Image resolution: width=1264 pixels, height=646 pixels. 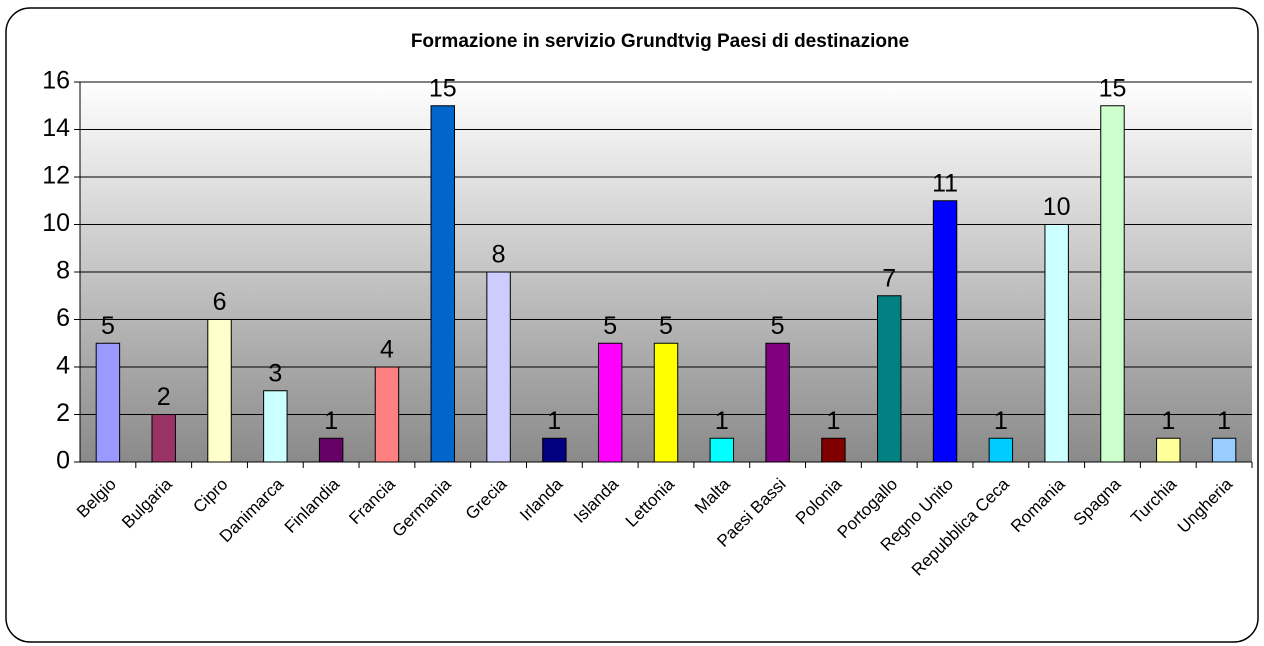 I want to click on y-tick-label: 4, so click(x=63, y=366).